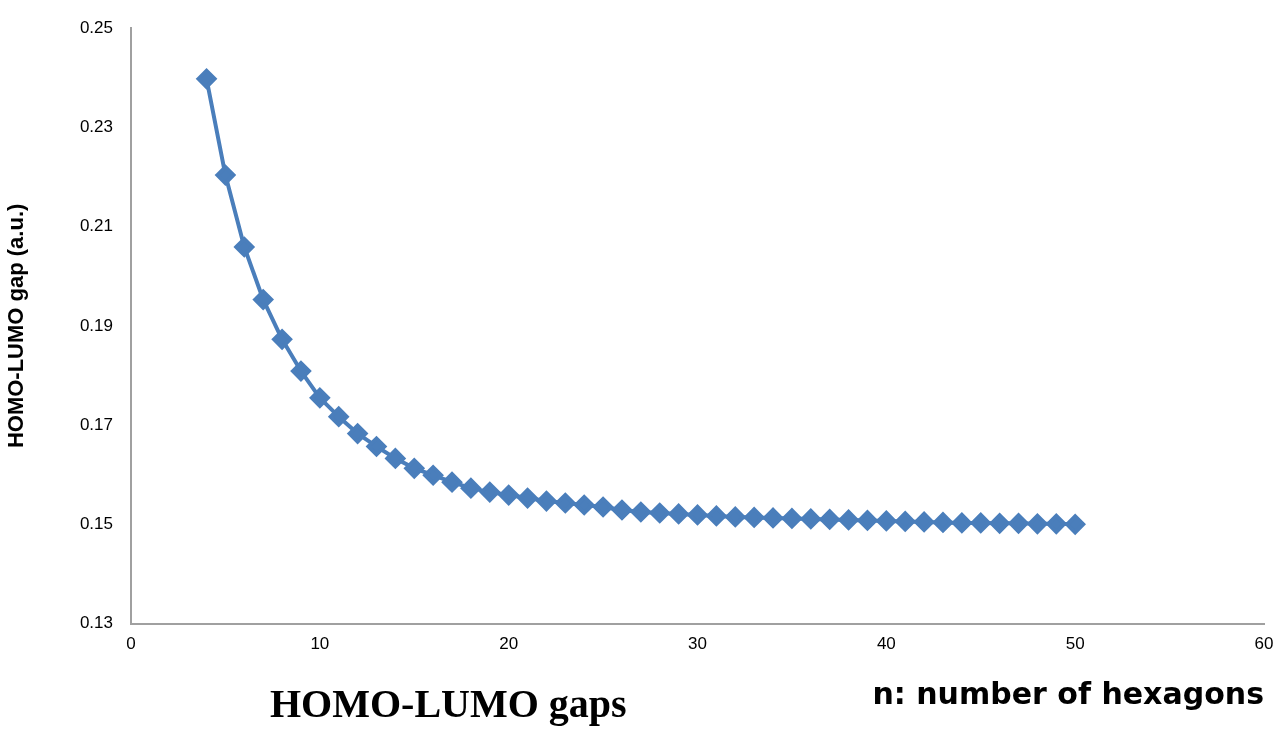  I want to click on text: HOMO-LUMO gaps, so click(448, 703).